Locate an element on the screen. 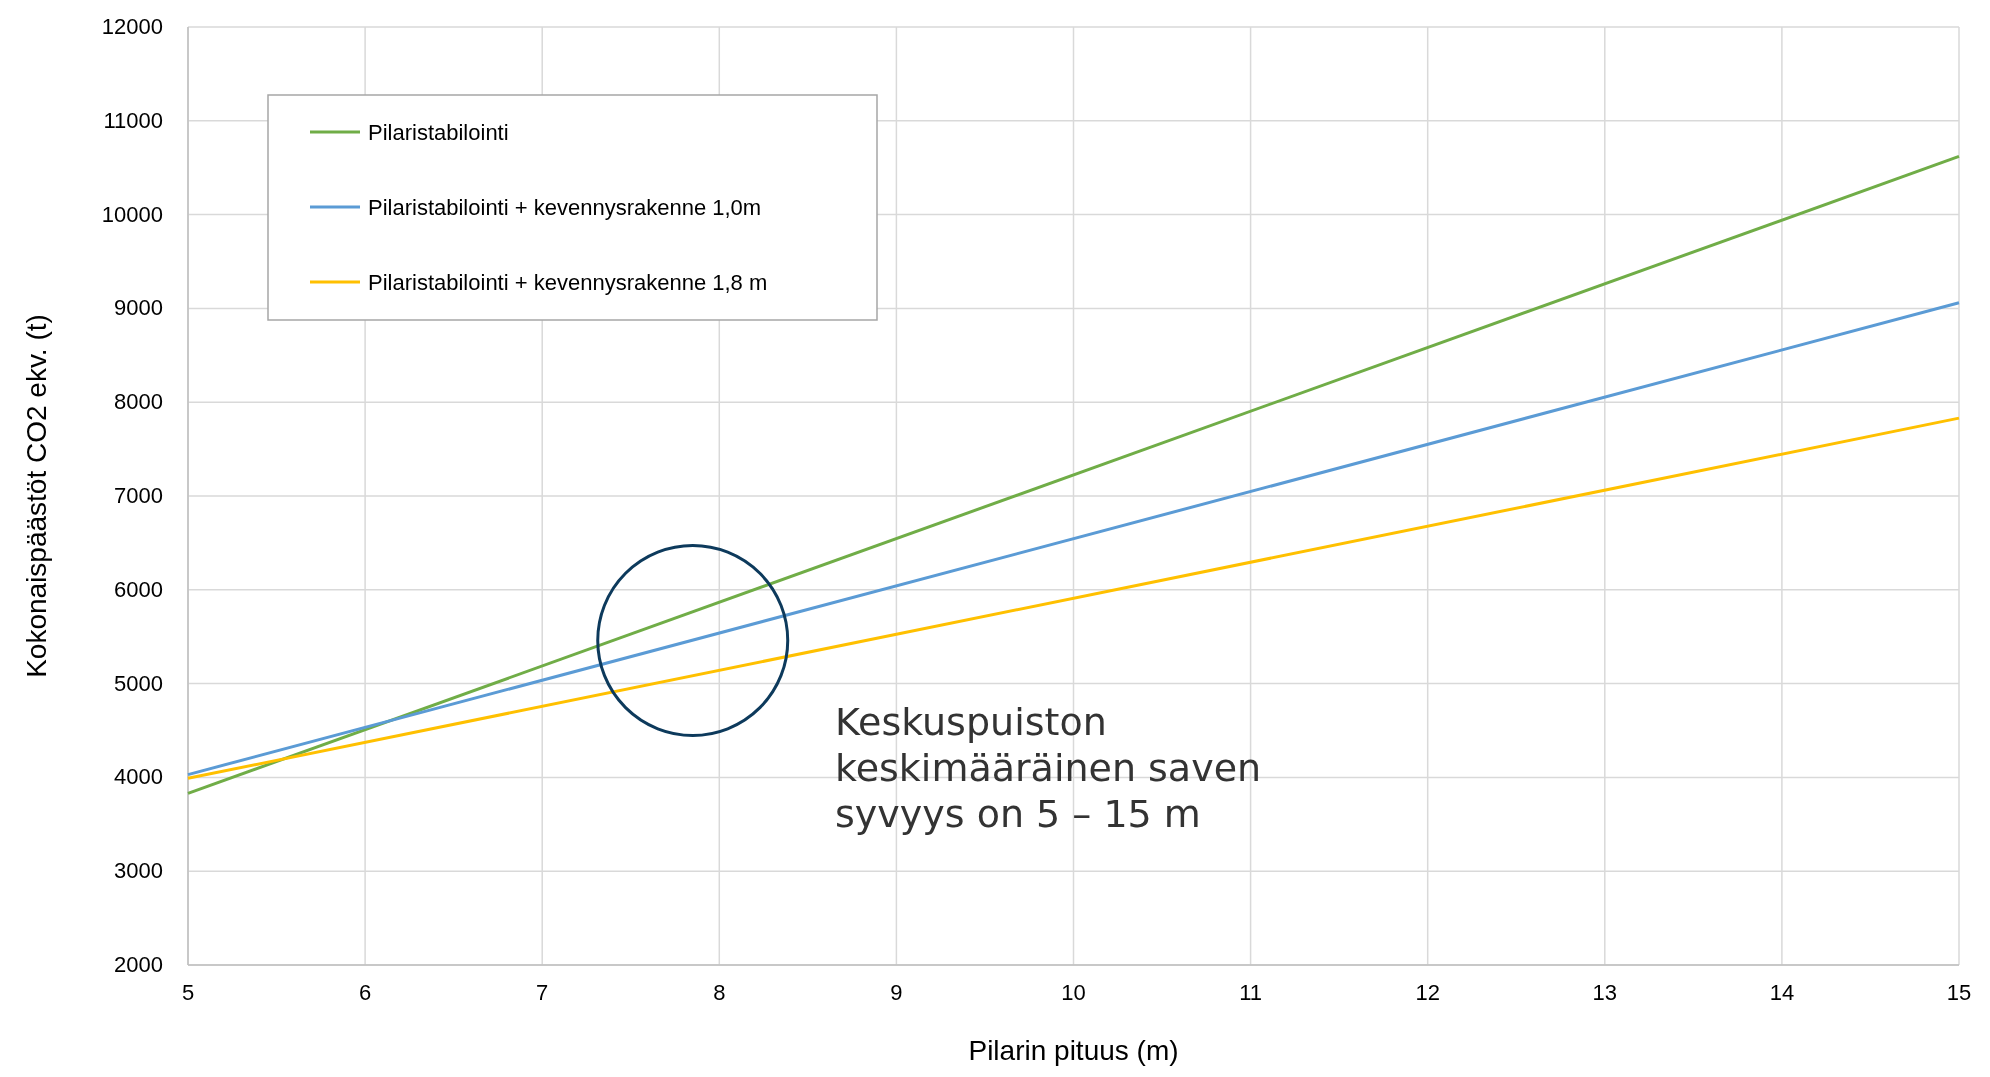  x-tick-label: 8 is located at coordinates (719, 992).